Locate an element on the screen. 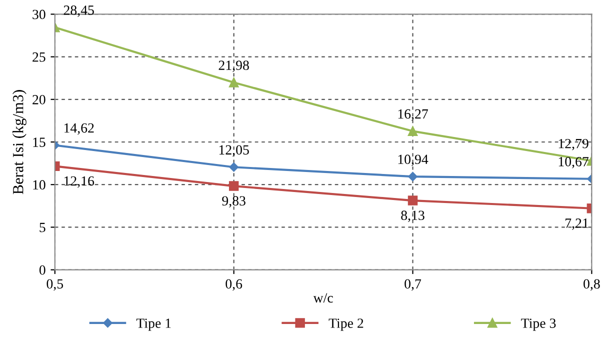 The height and width of the screenshot is (355, 610). y-tick-label: 30 is located at coordinates (39, 15).